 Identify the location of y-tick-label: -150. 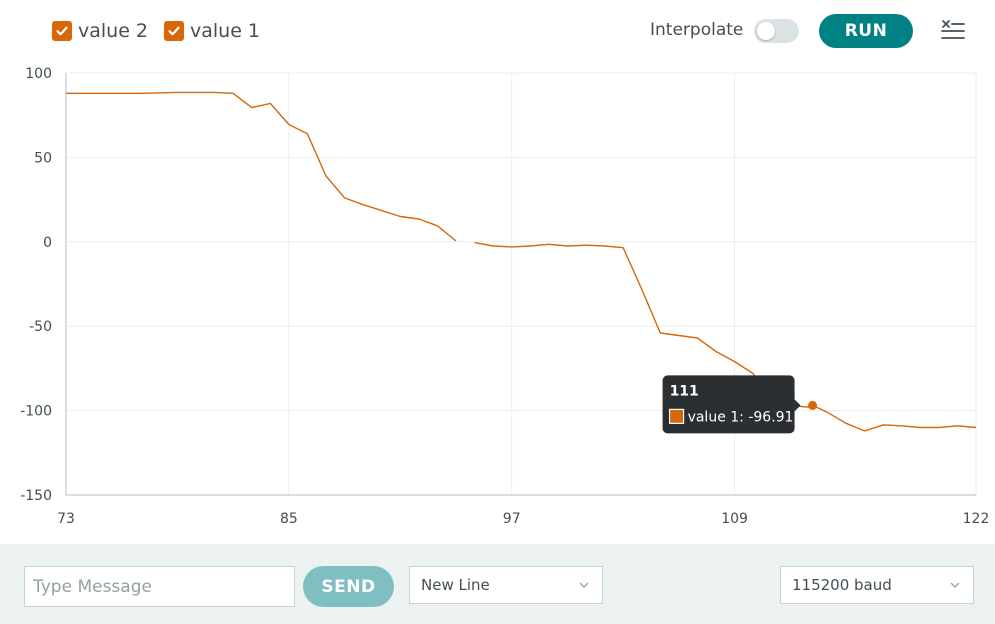
(36, 496).